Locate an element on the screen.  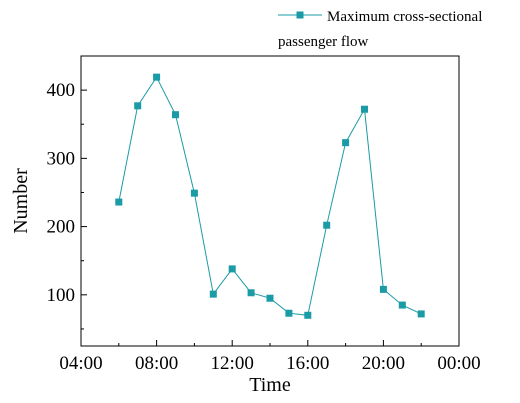
x-tick-label: 20:00 is located at coordinates (383, 363).